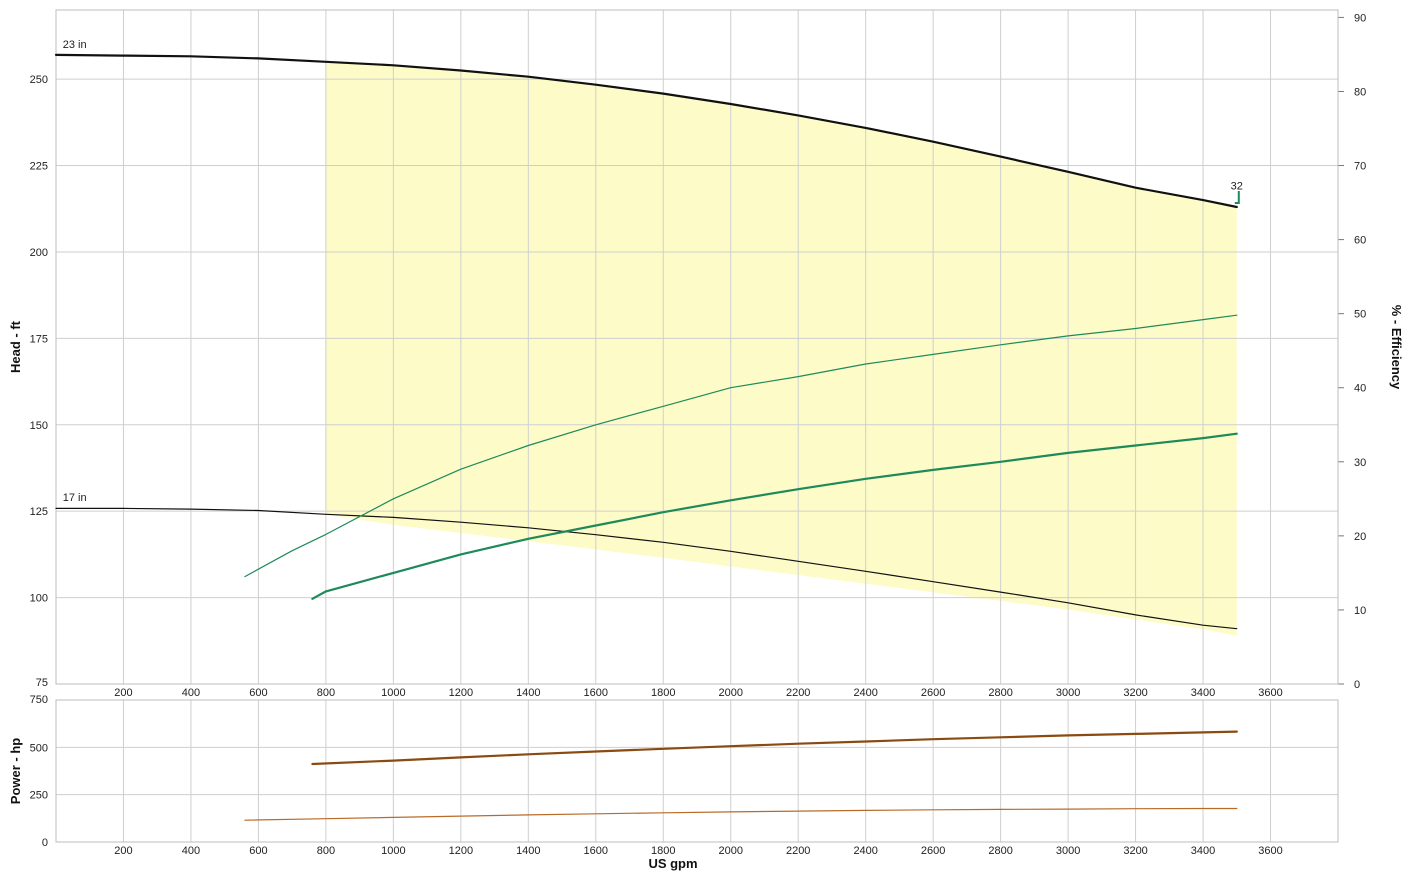 Image resolution: width=1409 pixels, height=872 pixels. What do you see at coordinates (1360, 315) in the screenshot?
I see `y2-tick-label: 50` at bounding box center [1360, 315].